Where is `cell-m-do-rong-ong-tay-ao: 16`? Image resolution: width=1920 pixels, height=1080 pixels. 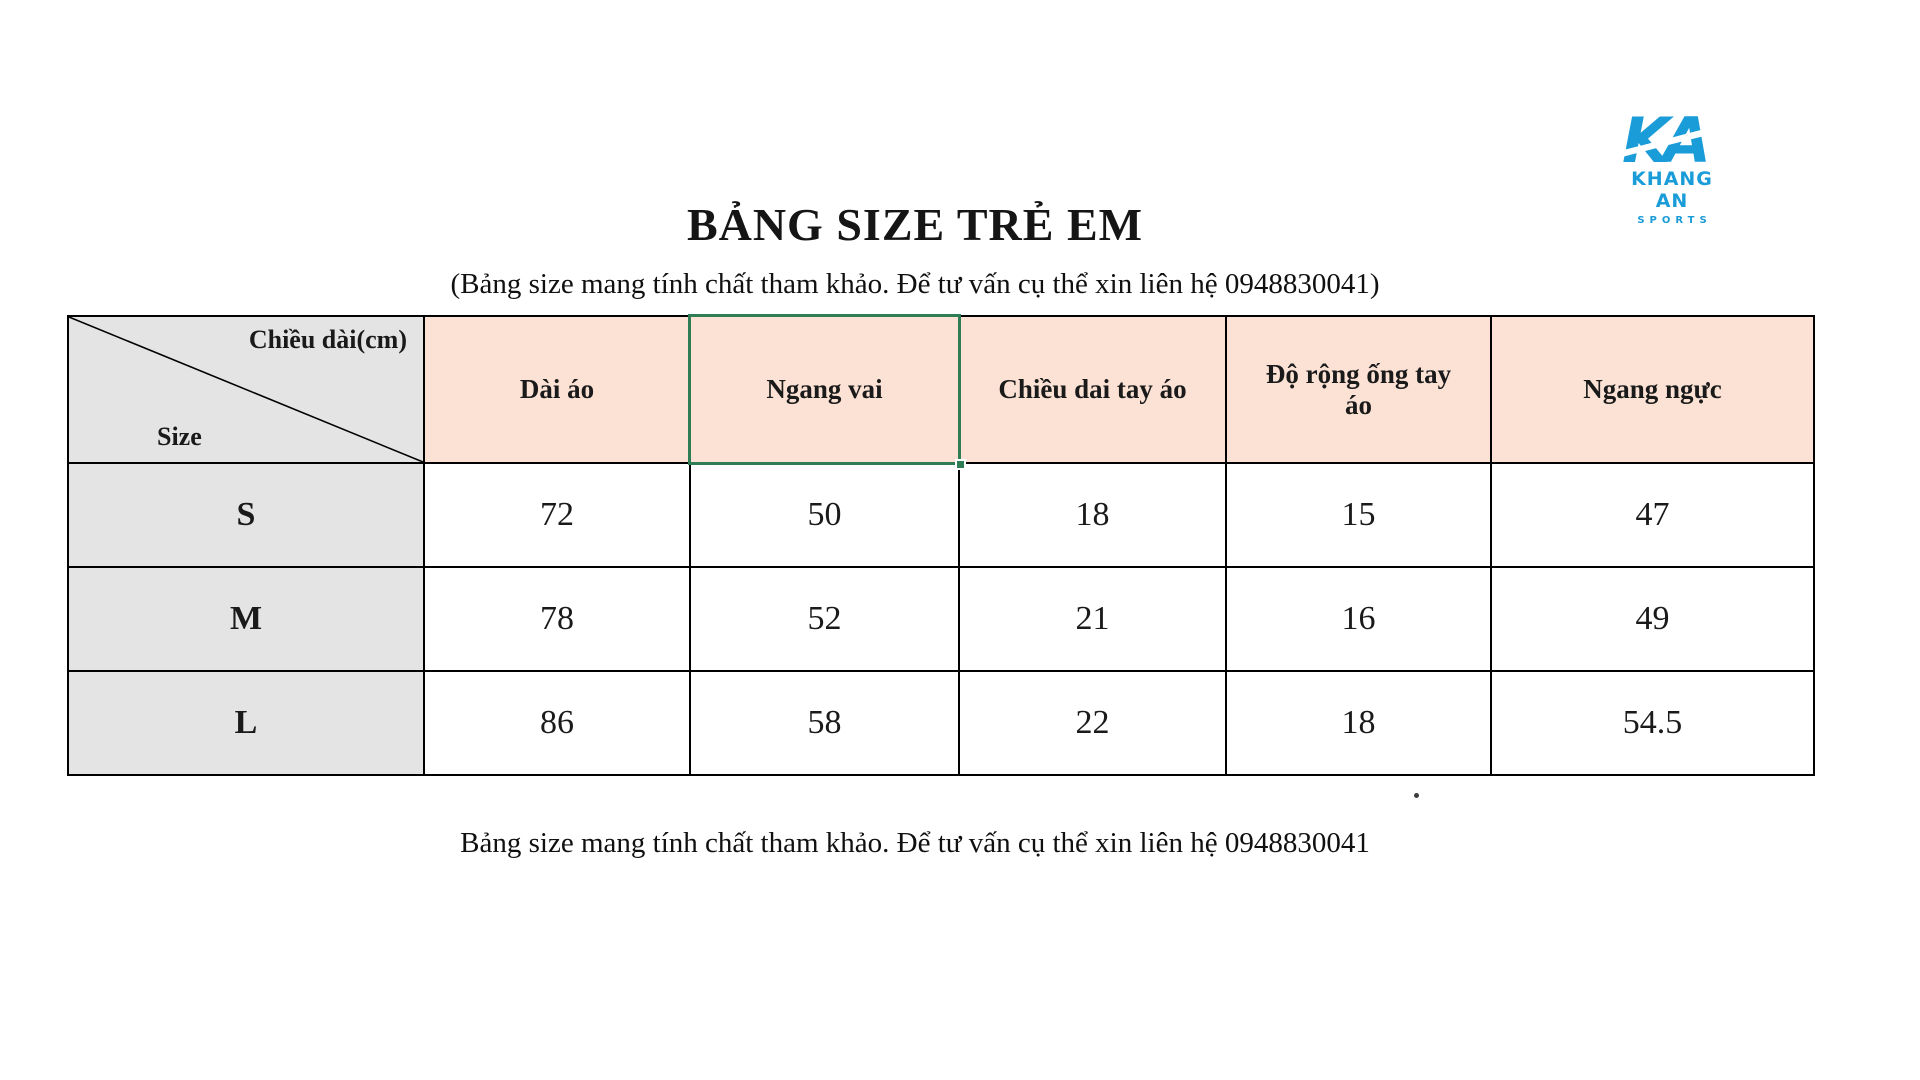
cell-m-do-rong-ong-tay-ao: 16 is located at coordinates (1358, 619).